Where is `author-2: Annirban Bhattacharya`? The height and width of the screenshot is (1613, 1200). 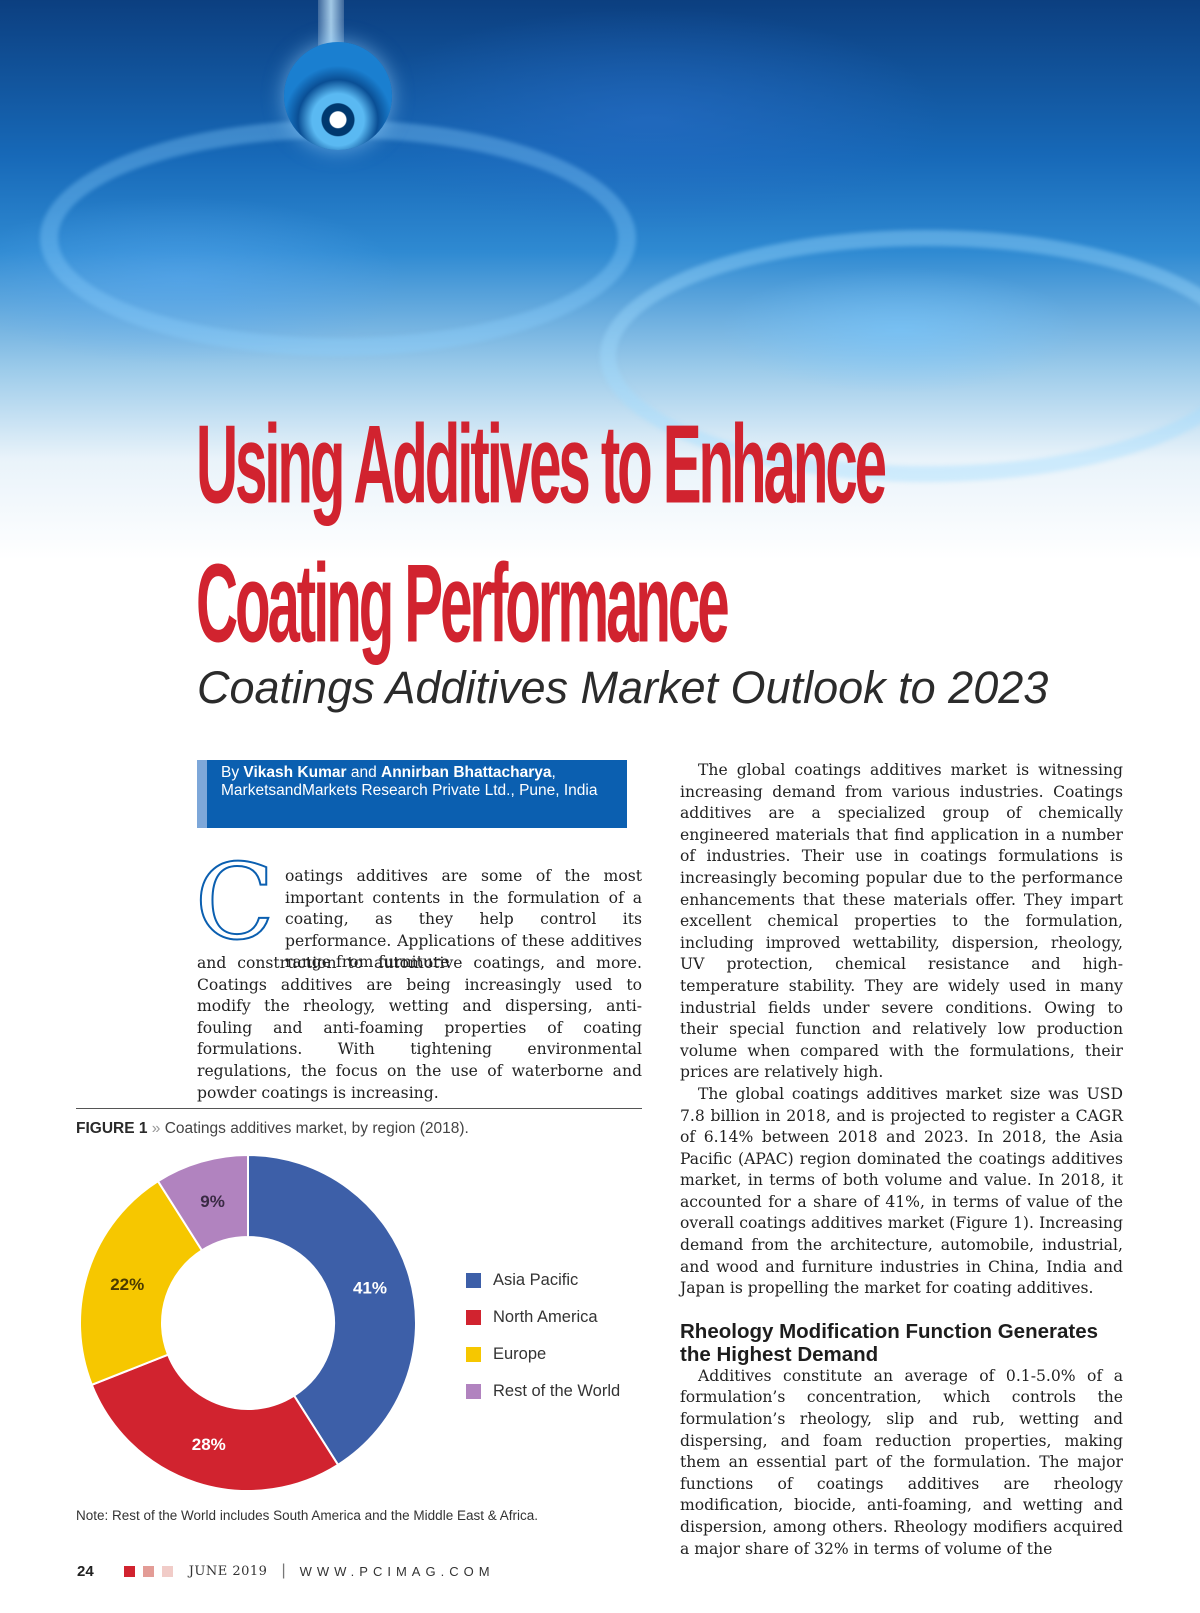
author-2: Annirban Bhattacharya is located at coordinates (466, 772).